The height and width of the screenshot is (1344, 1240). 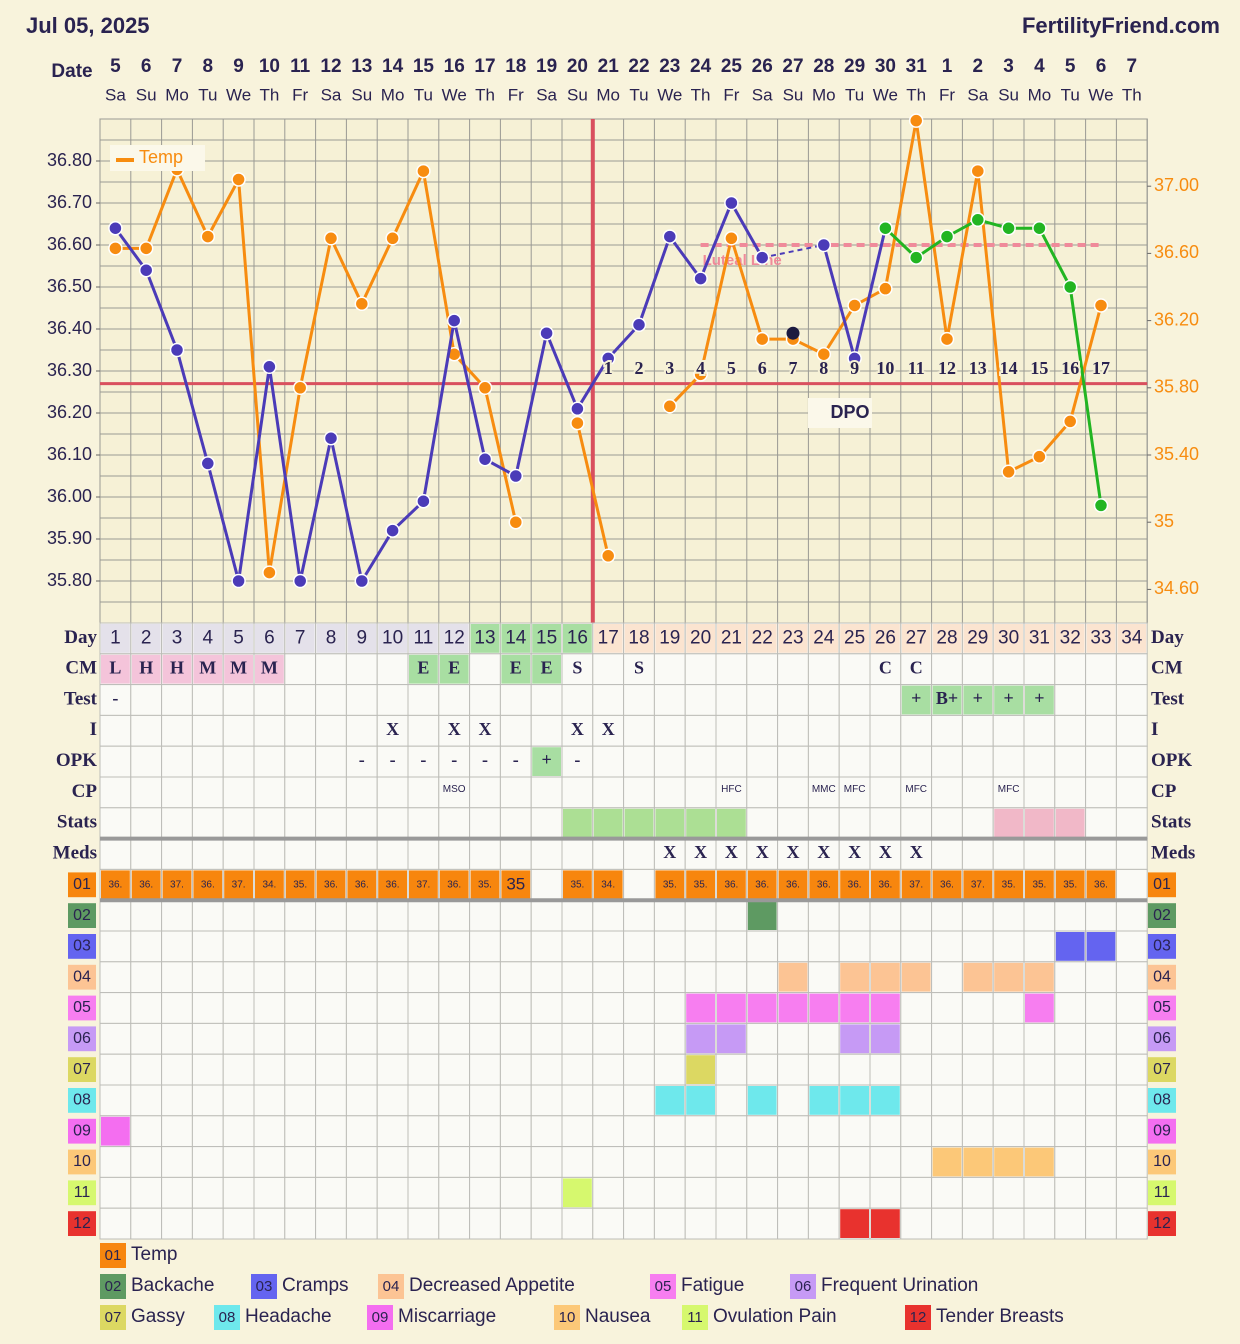 What do you see at coordinates (792, 637) in the screenshot?
I see `day-number: 23` at bounding box center [792, 637].